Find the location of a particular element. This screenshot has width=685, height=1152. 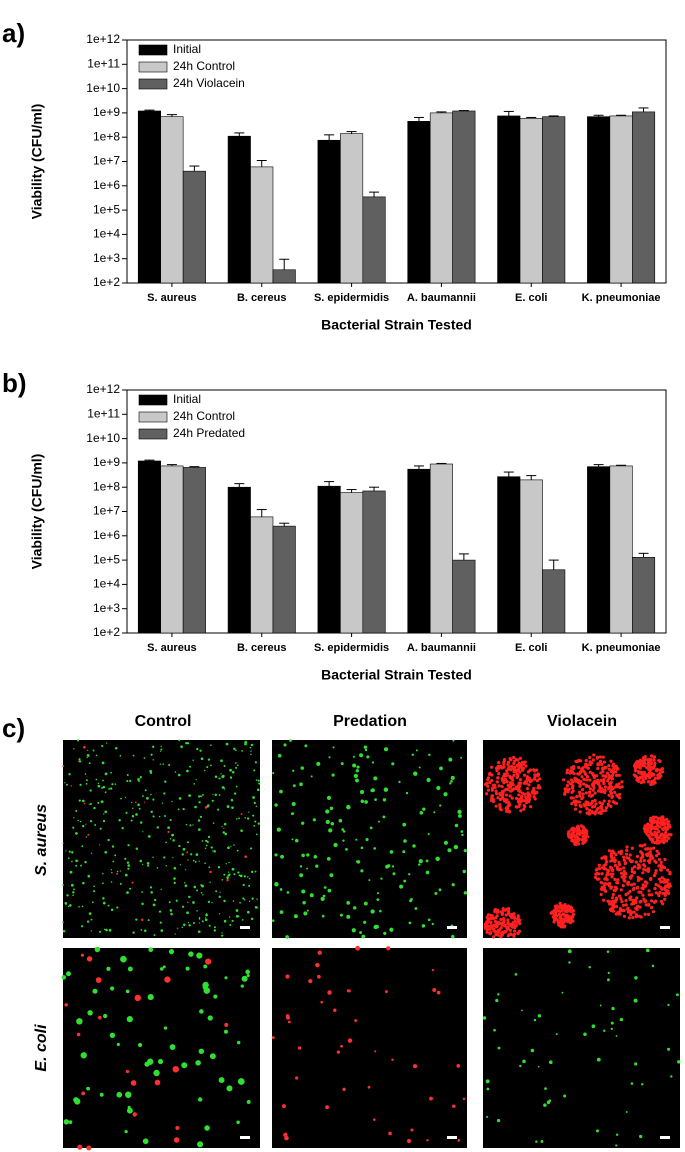

legend-label: 24h Violacein is located at coordinates (209, 83).